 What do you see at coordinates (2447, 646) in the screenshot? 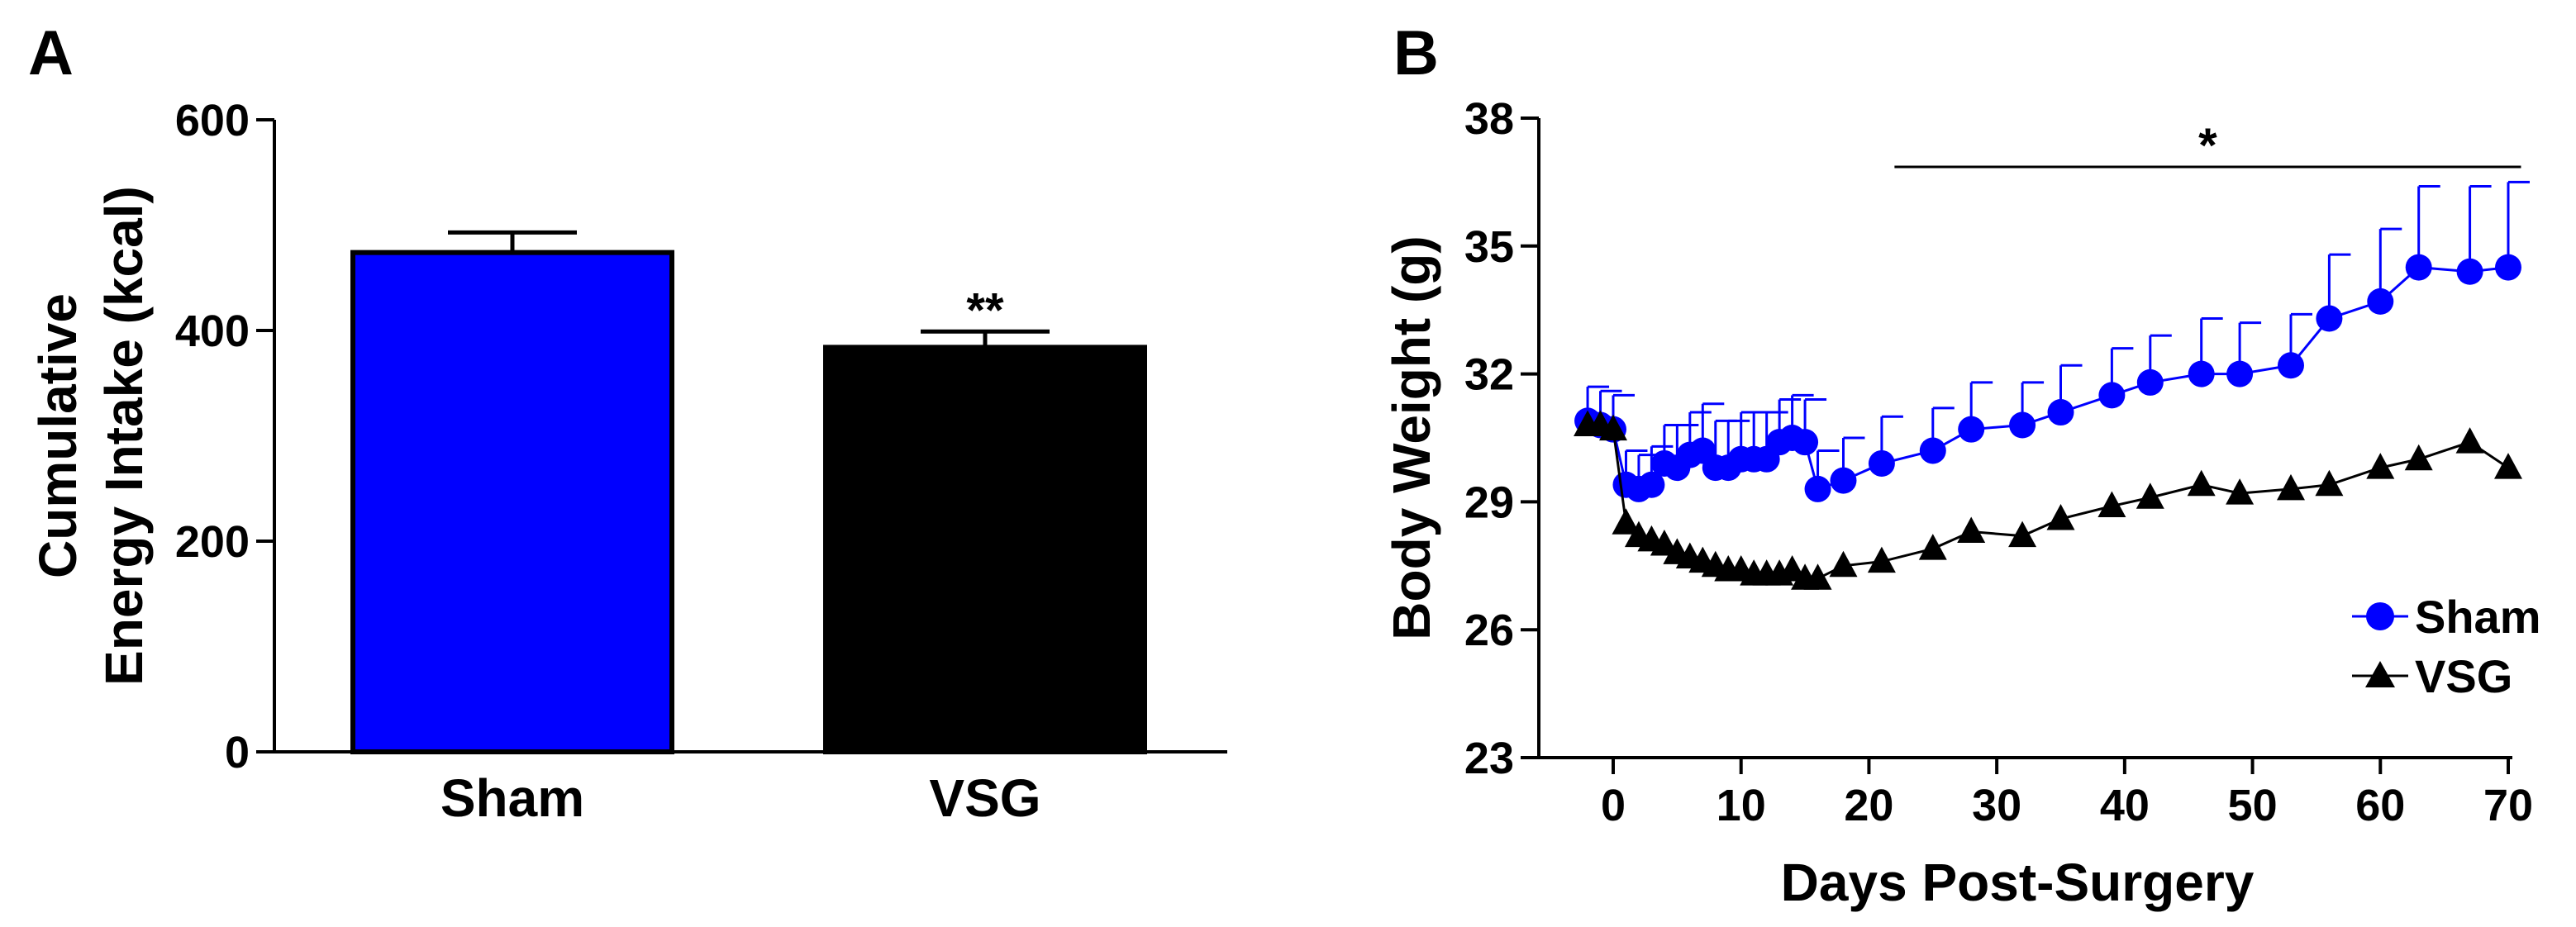
I see `panel-b-legend: Sham VSG` at bounding box center [2447, 646].